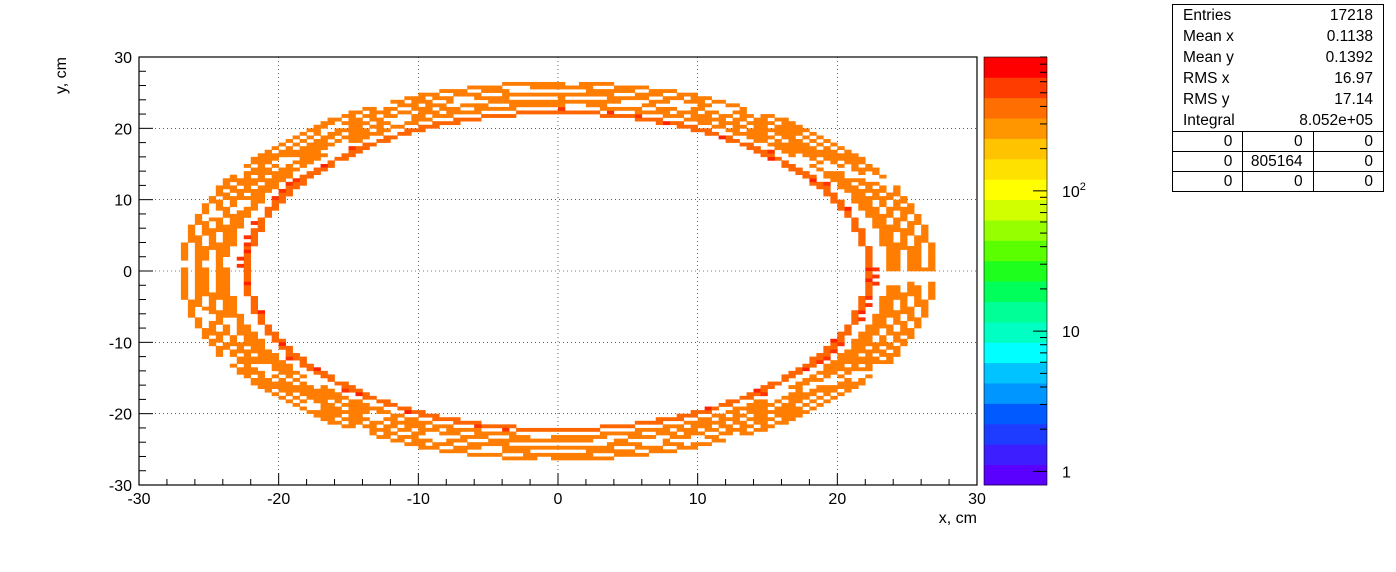  What do you see at coordinates (1277, 181) in the screenshot?
I see `stats-grid-cell: 0` at bounding box center [1277, 181].